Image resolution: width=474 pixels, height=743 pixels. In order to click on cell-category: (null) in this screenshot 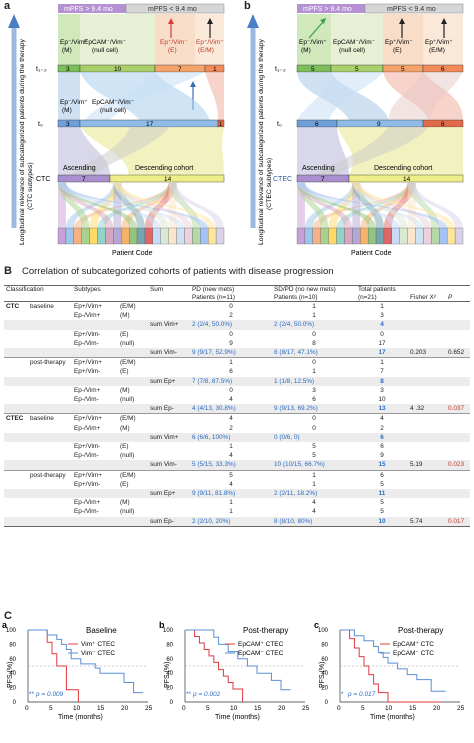, I will do `click(127, 343)`.